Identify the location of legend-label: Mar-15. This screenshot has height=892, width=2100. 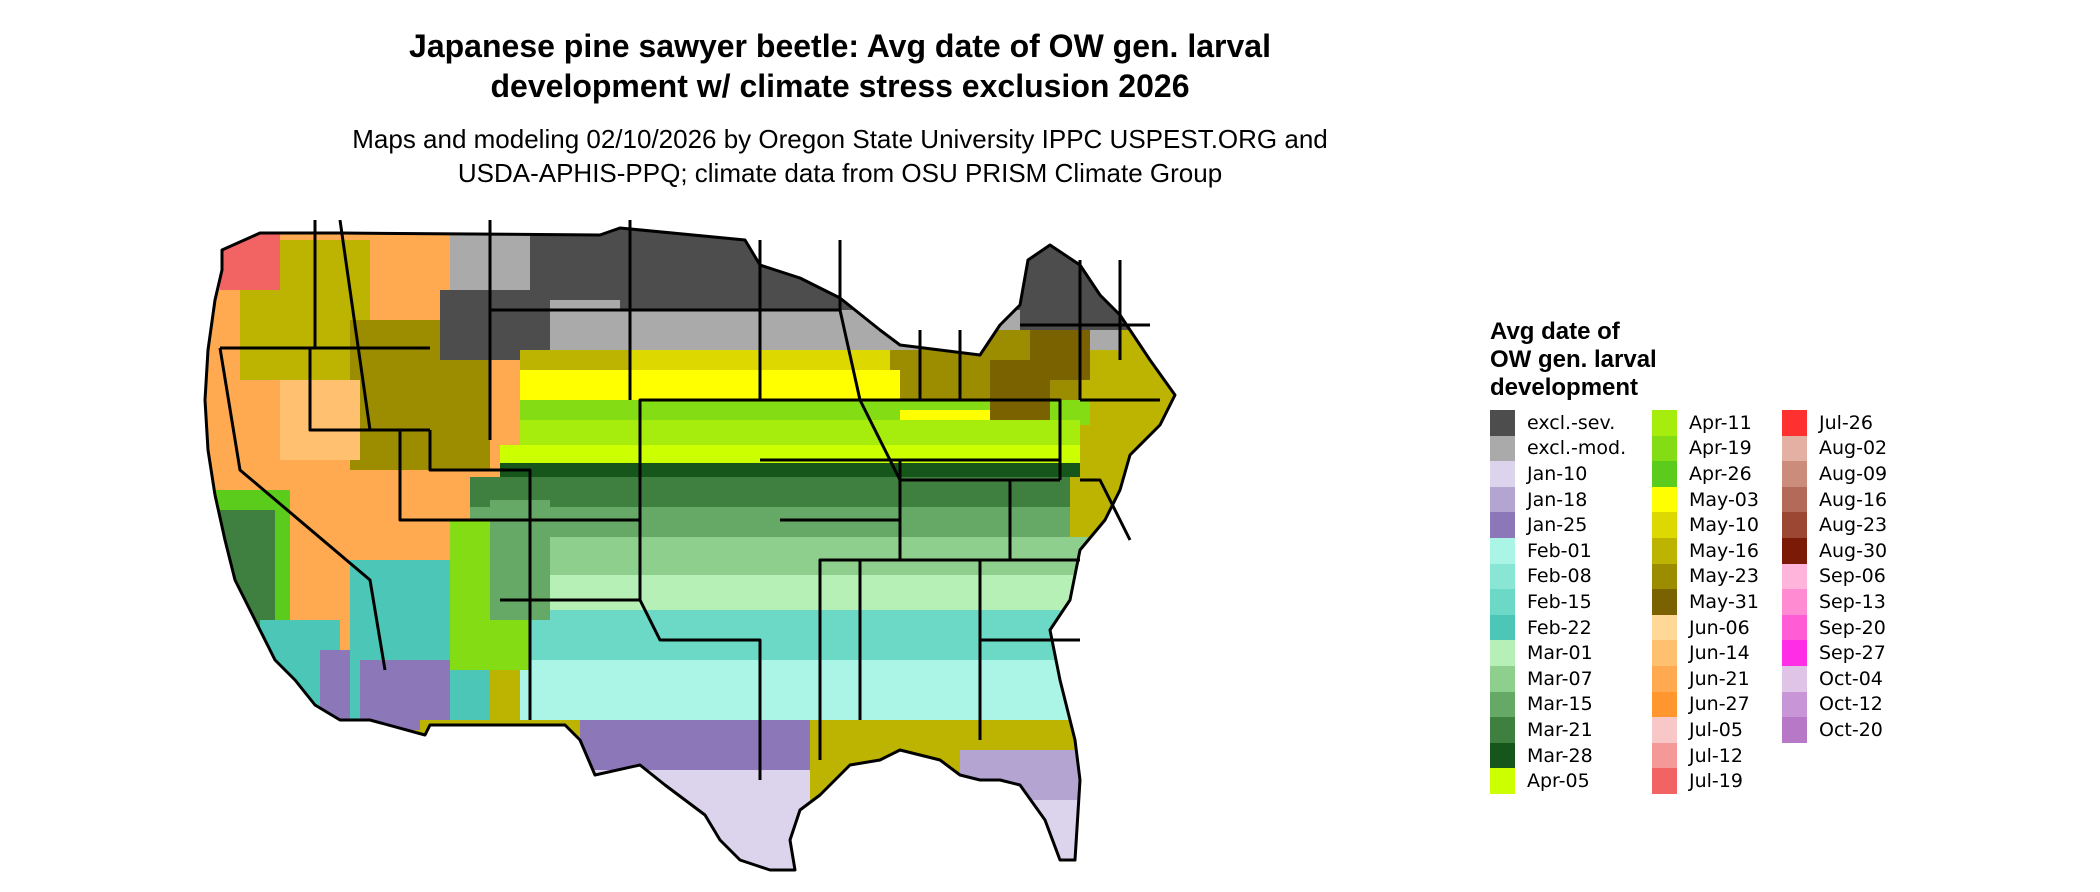
(1560, 704).